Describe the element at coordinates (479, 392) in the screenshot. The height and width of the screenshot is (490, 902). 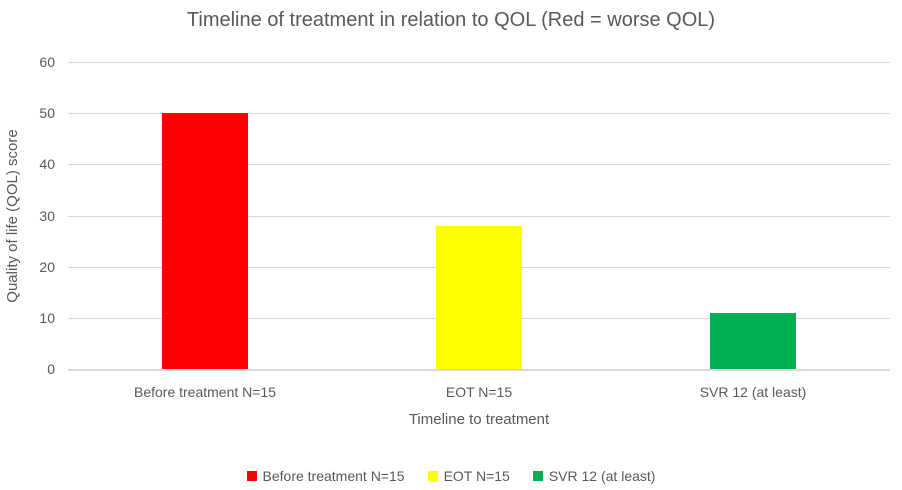
I see `x-category-label: EOT N=15` at that location.